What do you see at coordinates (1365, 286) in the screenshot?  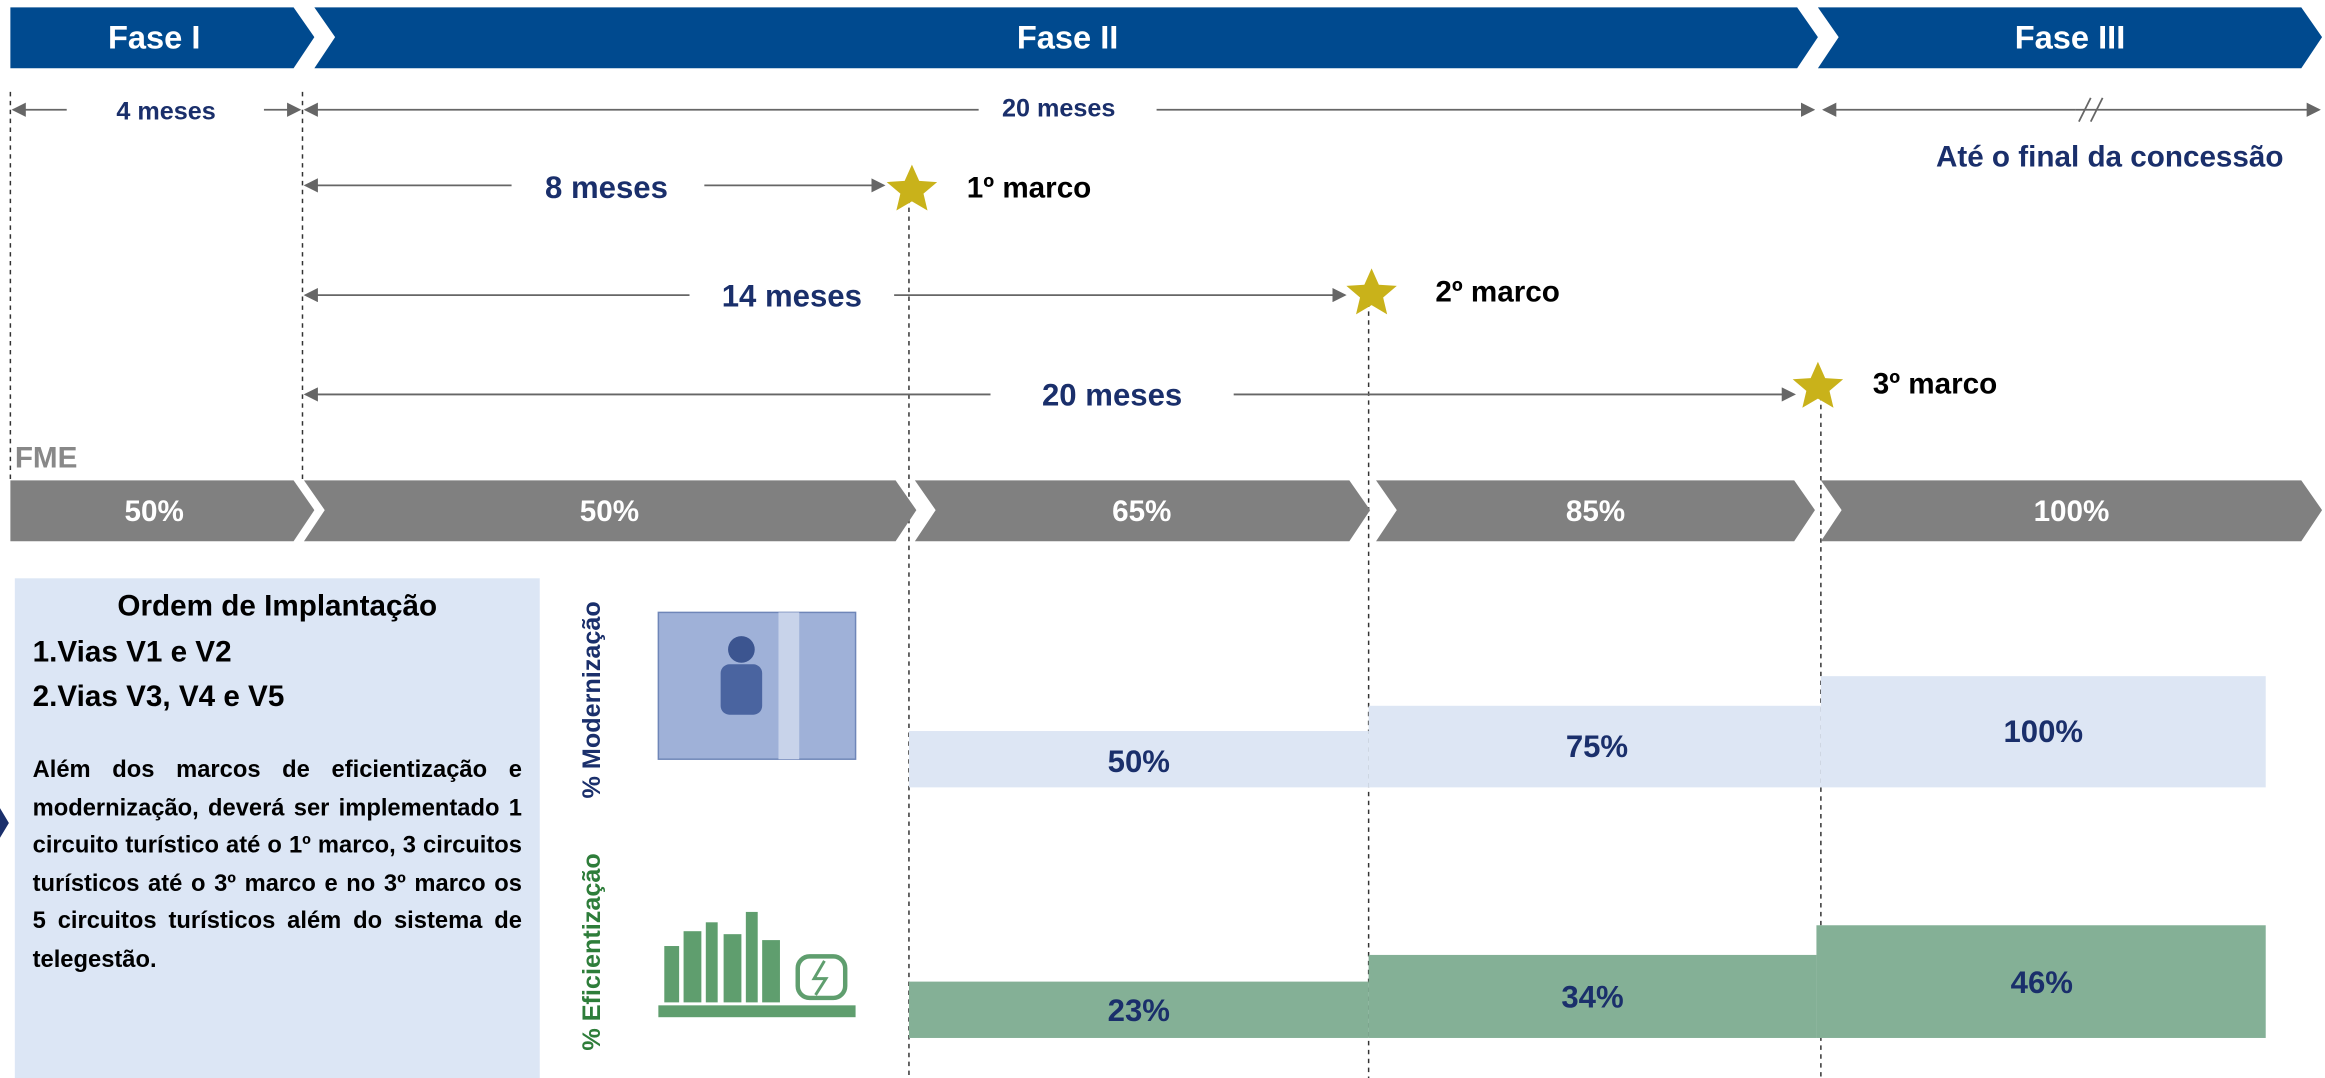 I see `milestone-stars` at bounding box center [1365, 286].